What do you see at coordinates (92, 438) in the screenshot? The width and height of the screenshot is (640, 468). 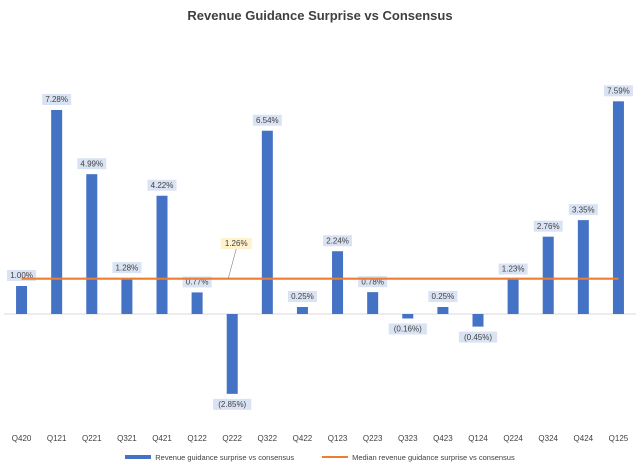 I see `x-tick-label: Q221` at bounding box center [92, 438].